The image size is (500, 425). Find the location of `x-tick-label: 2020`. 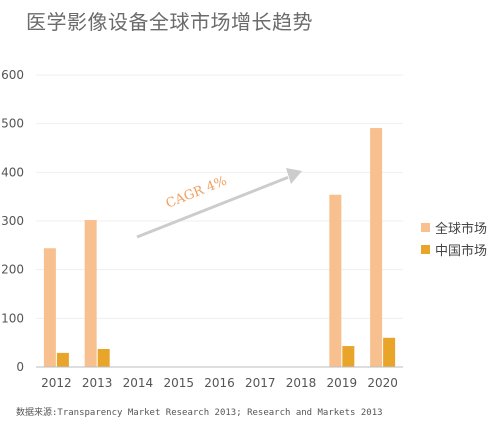

x-tick-label: 2020 is located at coordinates (382, 383).